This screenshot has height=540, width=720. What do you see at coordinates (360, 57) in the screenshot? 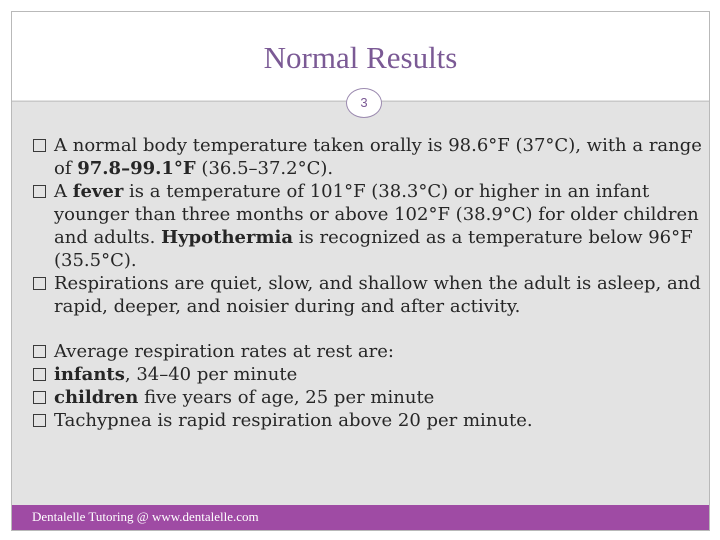
I see `slide-title: Normal Results` at bounding box center [360, 57].